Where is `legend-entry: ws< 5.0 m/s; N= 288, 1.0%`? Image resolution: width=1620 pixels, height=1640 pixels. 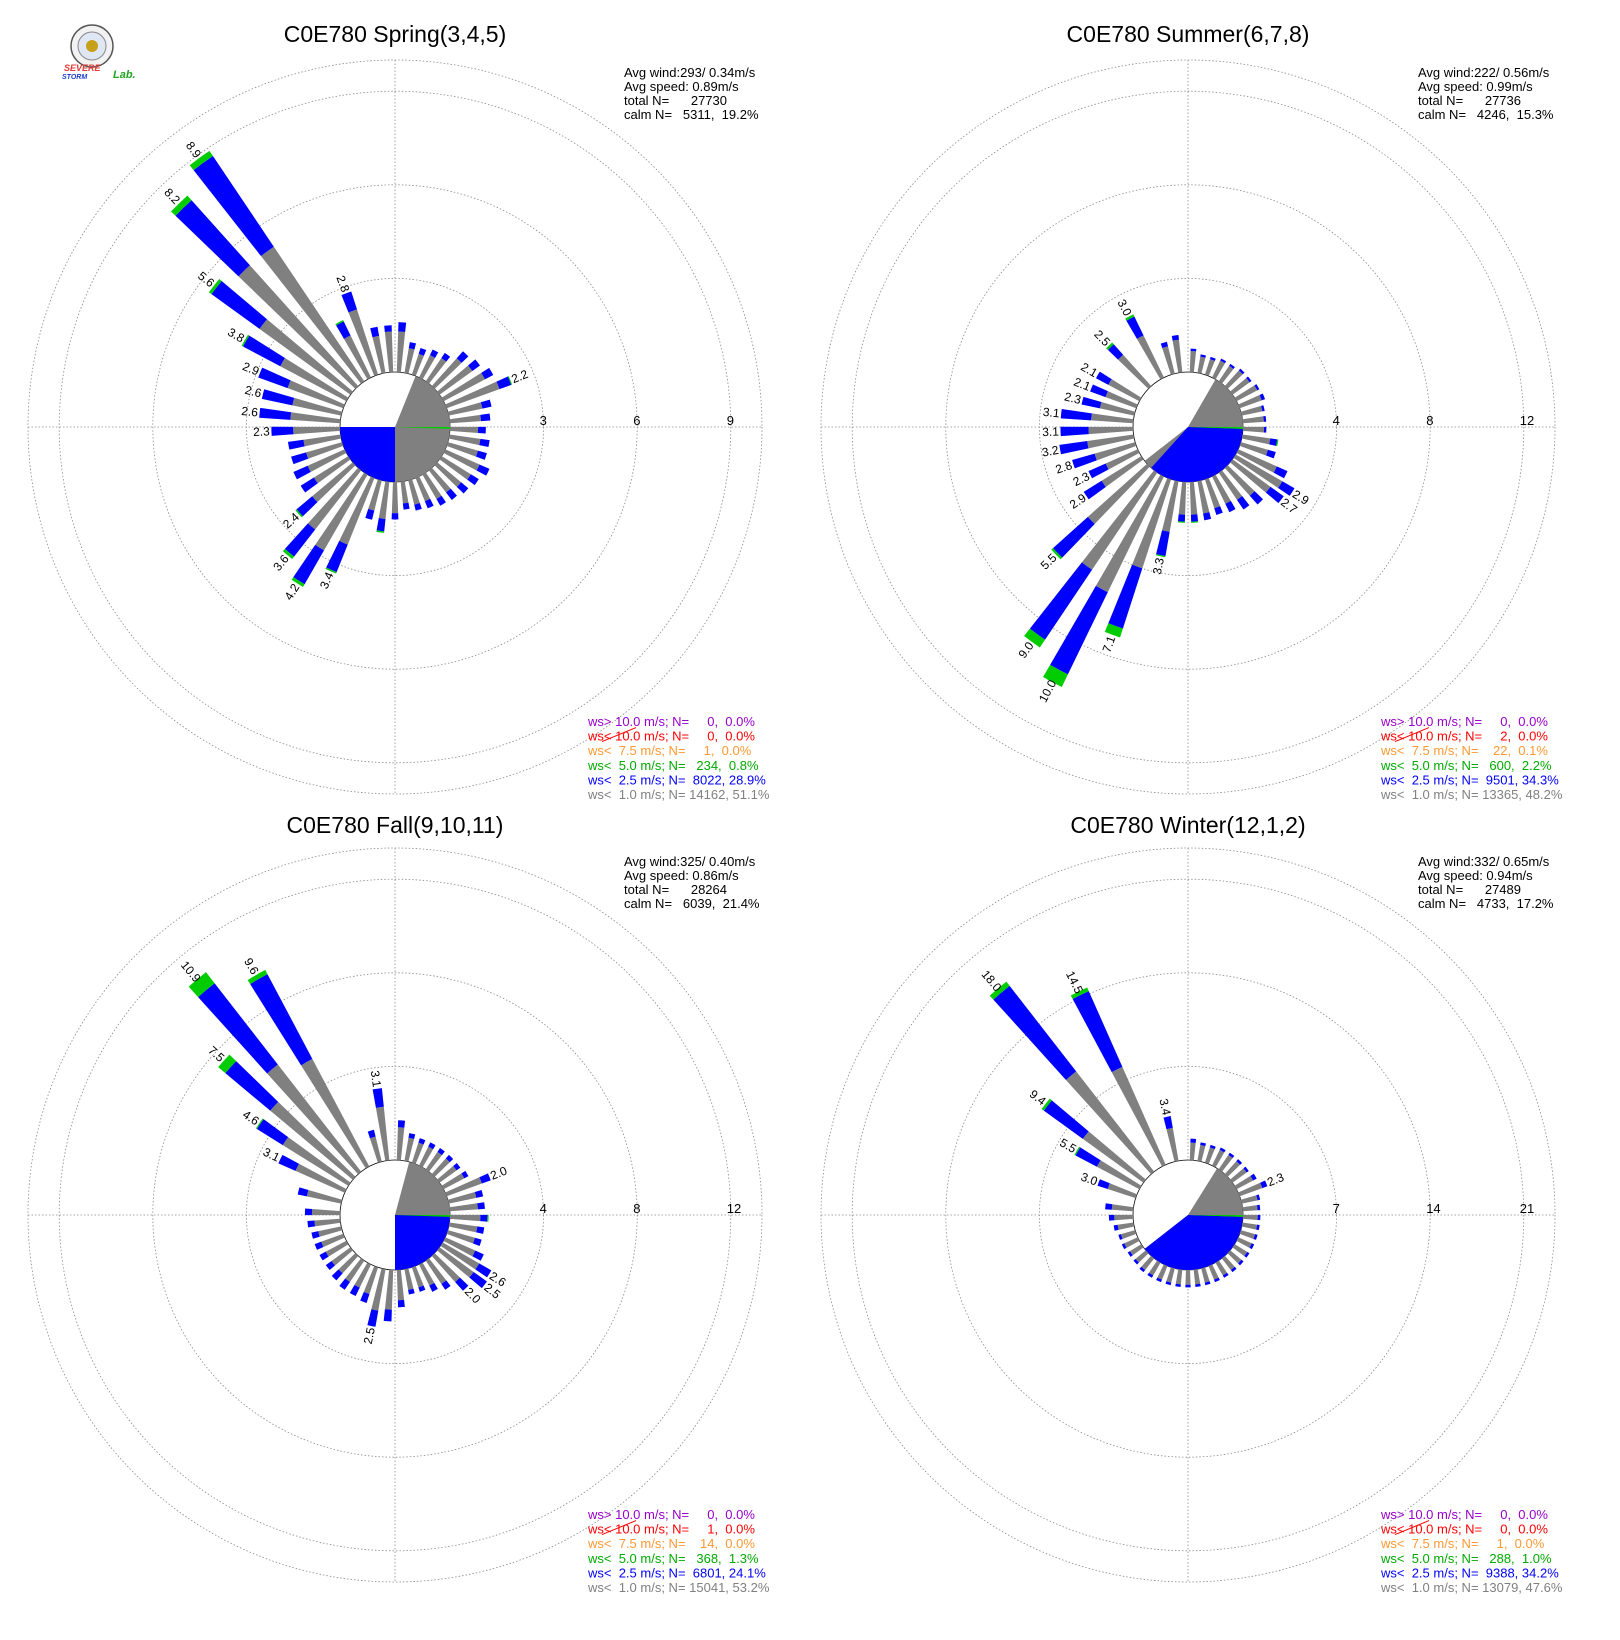
legend-entry: ws< 5.0 m/s; N= 288, 1.0% is located at coordinates (1466, 1558).